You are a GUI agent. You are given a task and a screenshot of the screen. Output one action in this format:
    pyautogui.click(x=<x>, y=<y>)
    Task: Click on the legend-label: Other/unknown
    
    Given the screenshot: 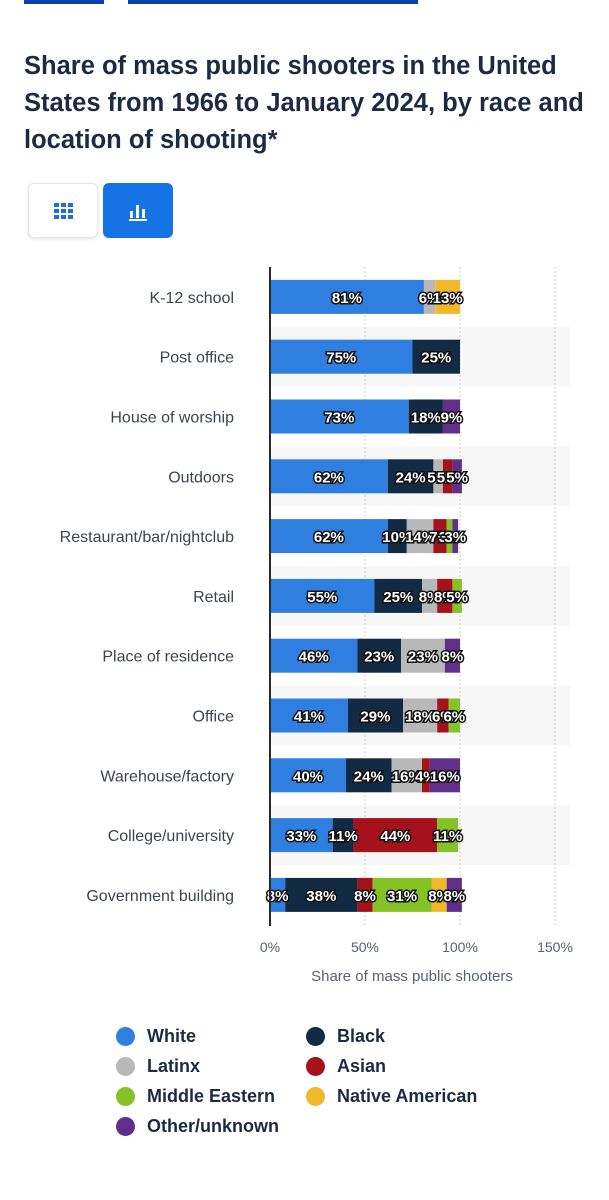 What is the action you would take?
    pyautogui.click(x=213, y=1126)
    